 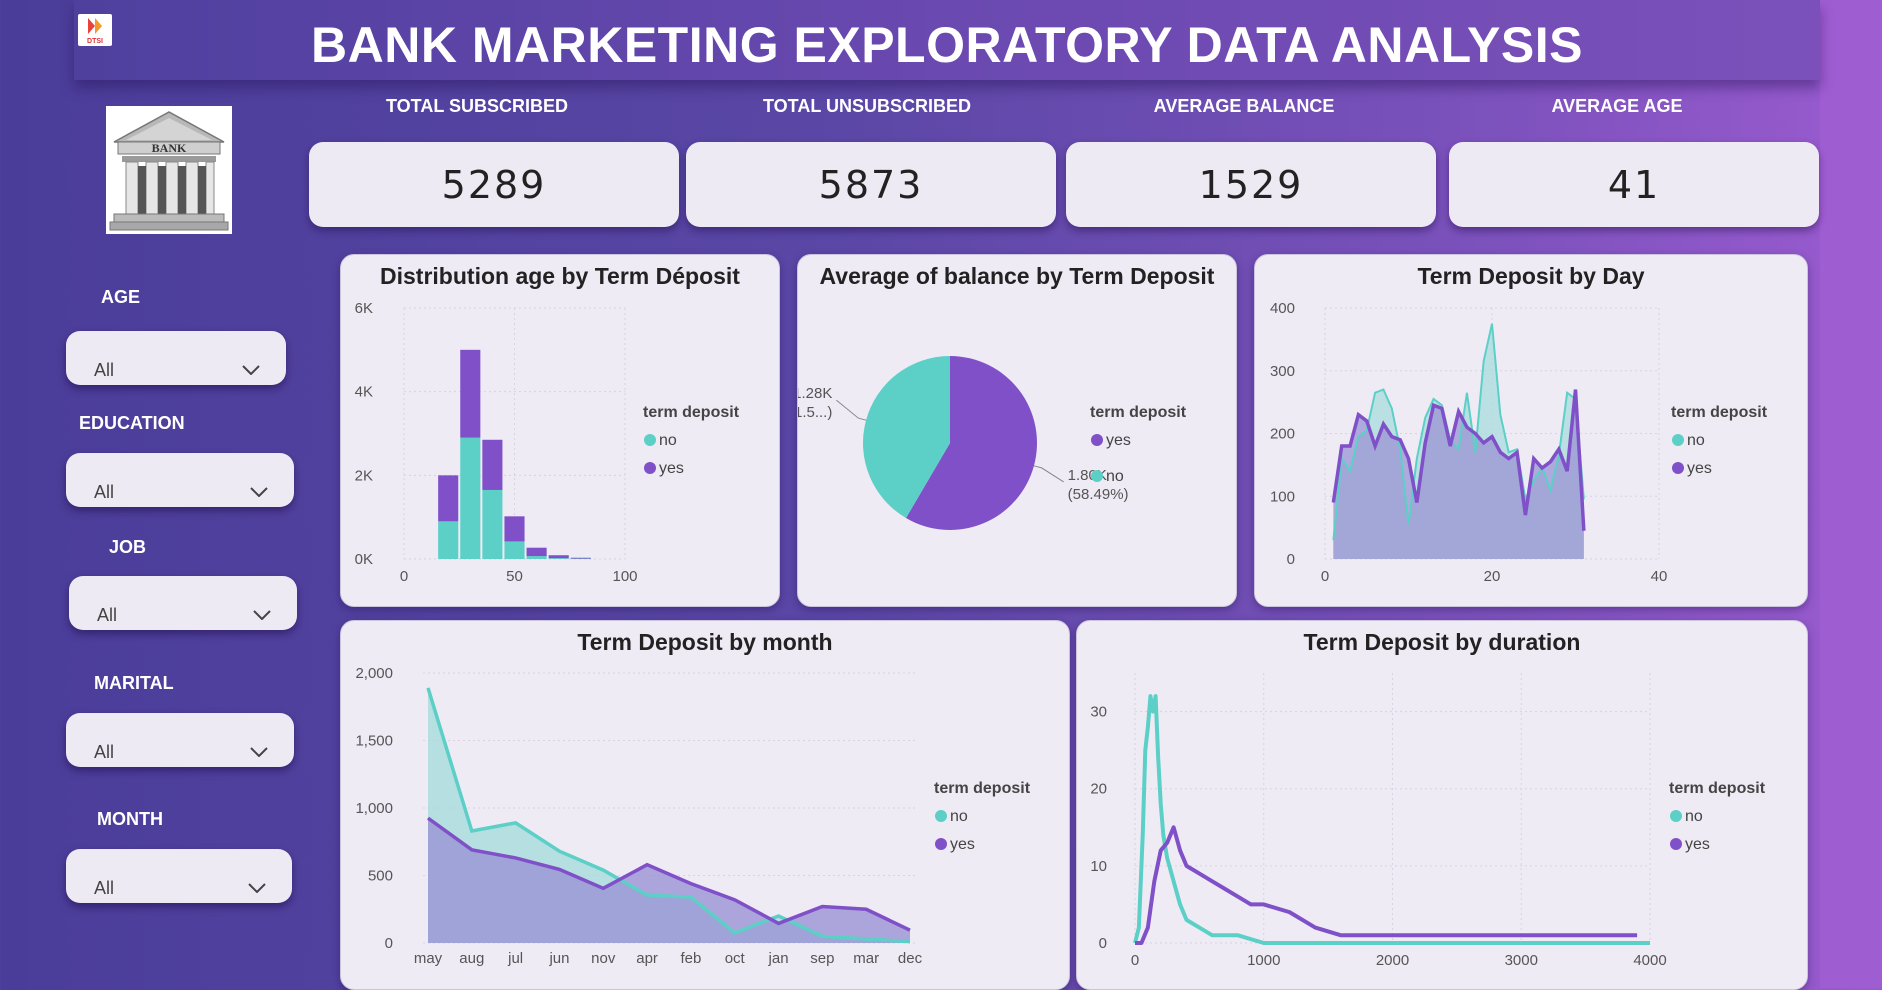 I want to click on filter-label-age: AGE, so click(x=120, y=297).